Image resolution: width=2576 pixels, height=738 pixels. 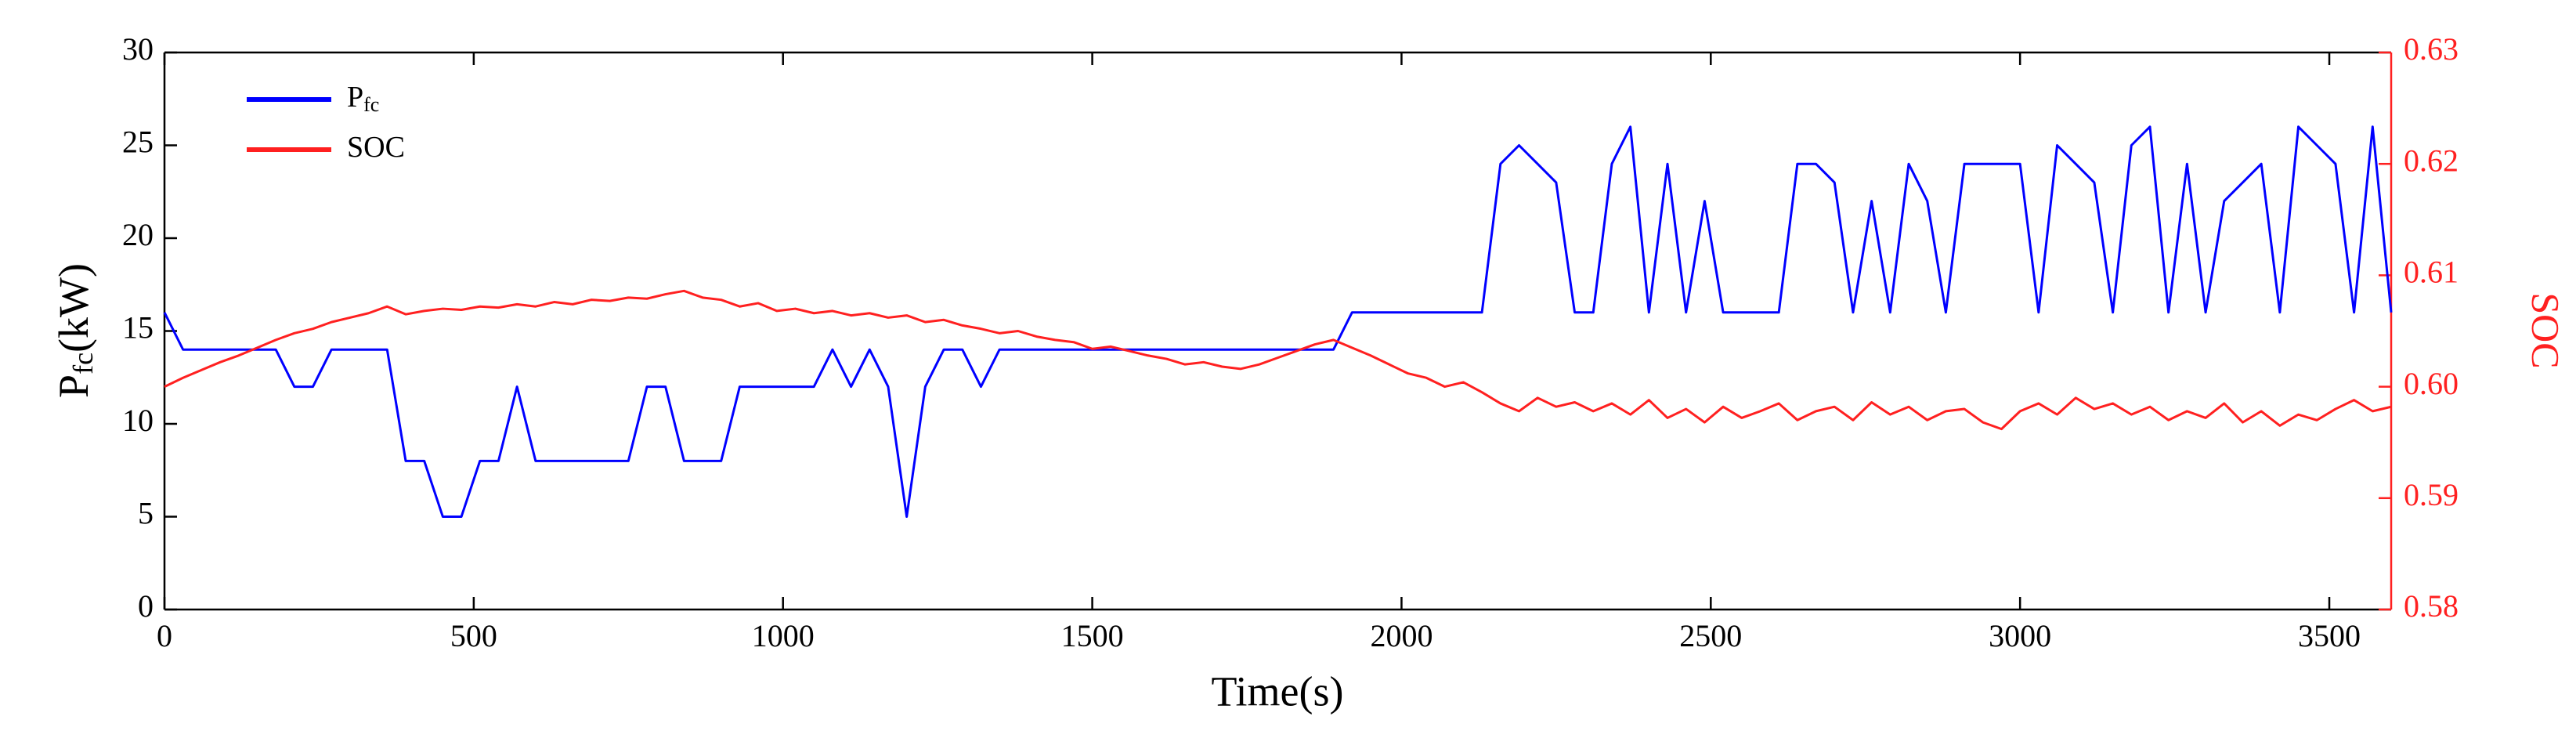 What do you see at coordinates (355, 98) in the screenshot?
I see `legend-label-main: P` at bounding box center [355, 98].